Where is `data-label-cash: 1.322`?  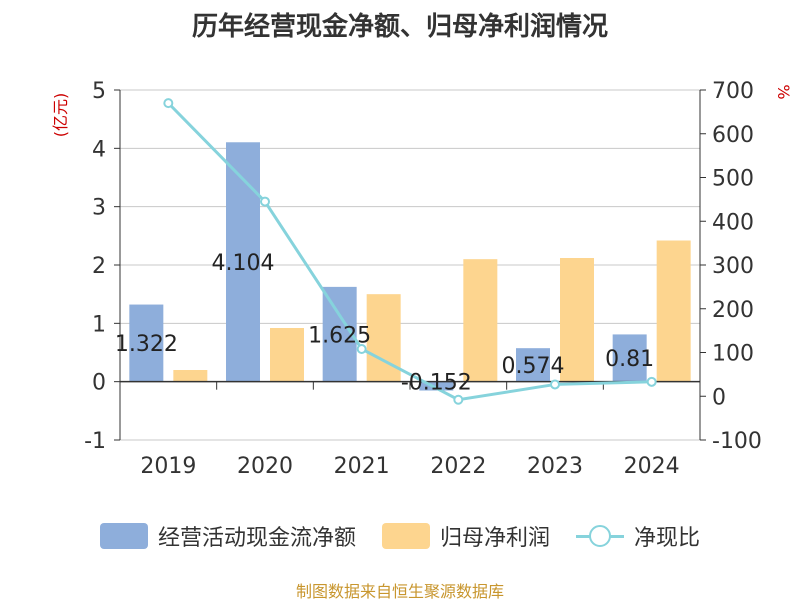
data-label-cash: 1.322 is located at coordinates (146, 344).